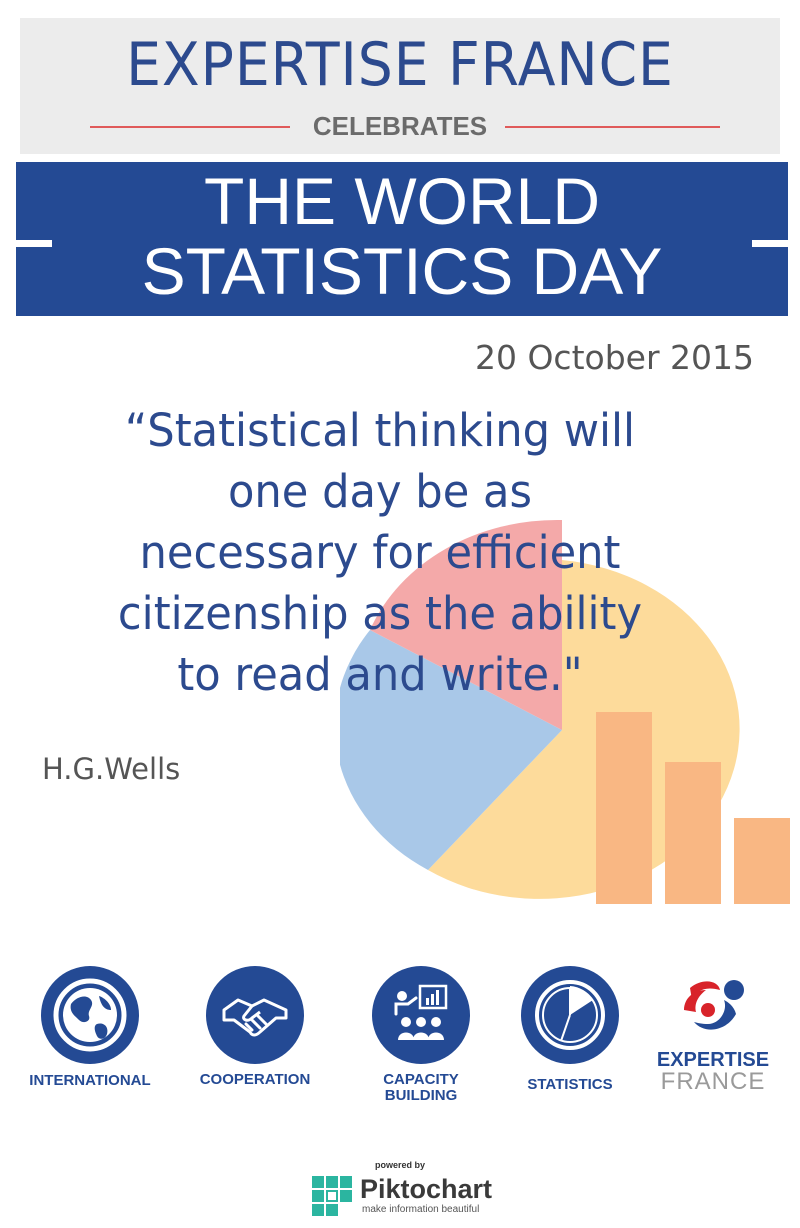 This screenshot has width=800, height=1228. I want to click on icon-label-international: INTERNATIONAL, so click(90, 1080).